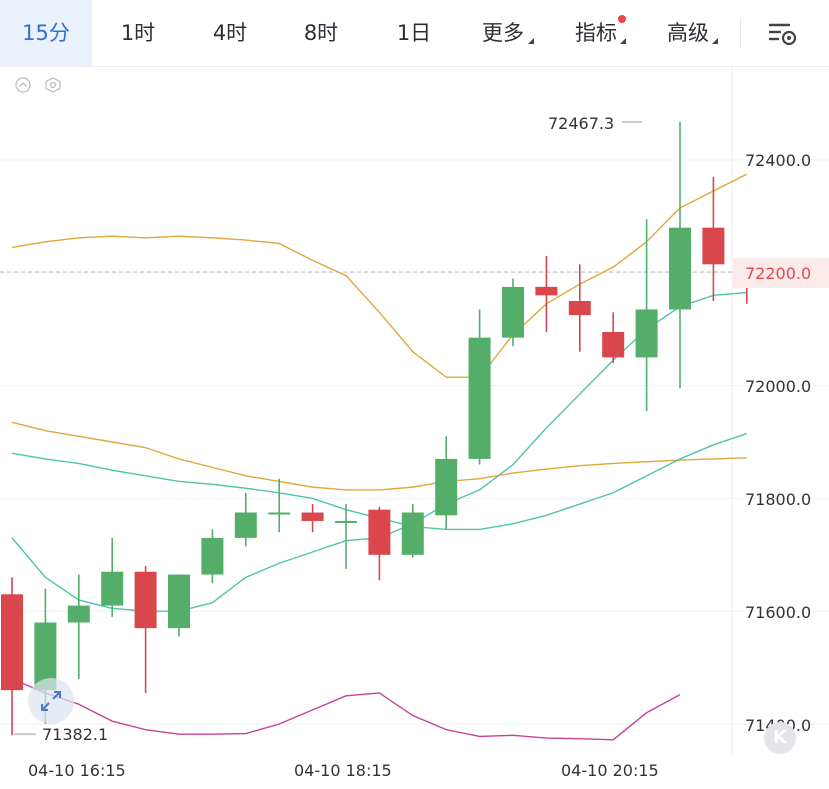 This screenshot has width=829, height=789. Describe the element at coordinates (77, 770) in the screenshot. I see `time-axis-label: 04-10 16:15` at that location.